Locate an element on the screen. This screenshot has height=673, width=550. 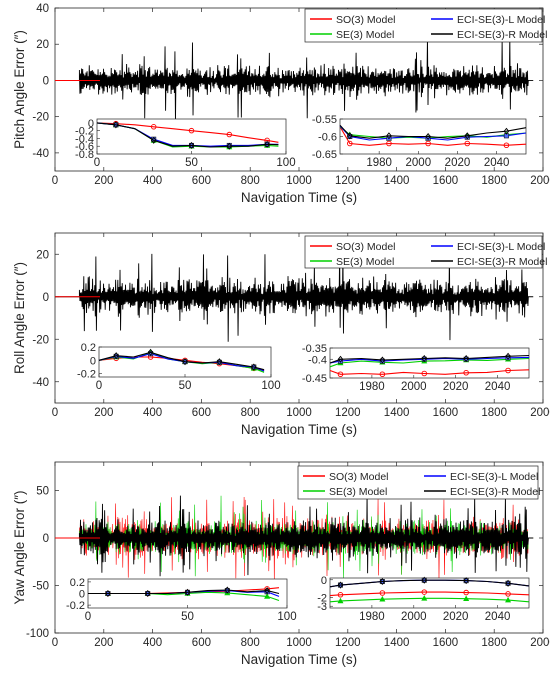
inset-2: 1980 2000 2020 2040 0 -2-3 is located at coordinates (423, 599).